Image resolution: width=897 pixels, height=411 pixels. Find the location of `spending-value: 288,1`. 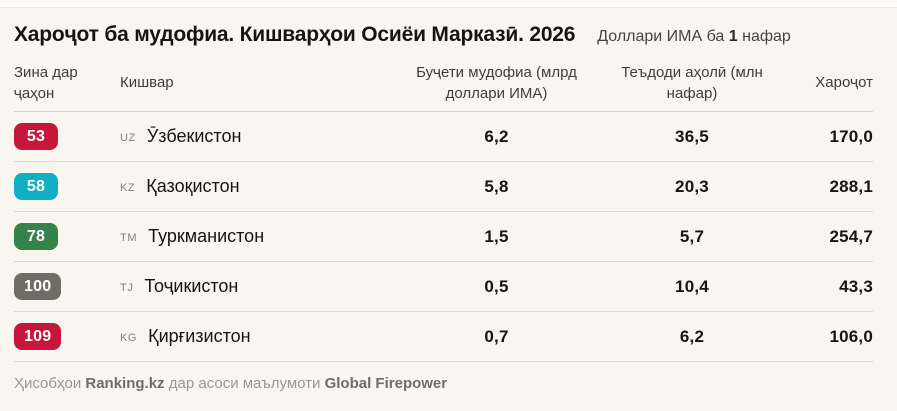

spending-value: 288,1 is located at coordinates (851, 186).